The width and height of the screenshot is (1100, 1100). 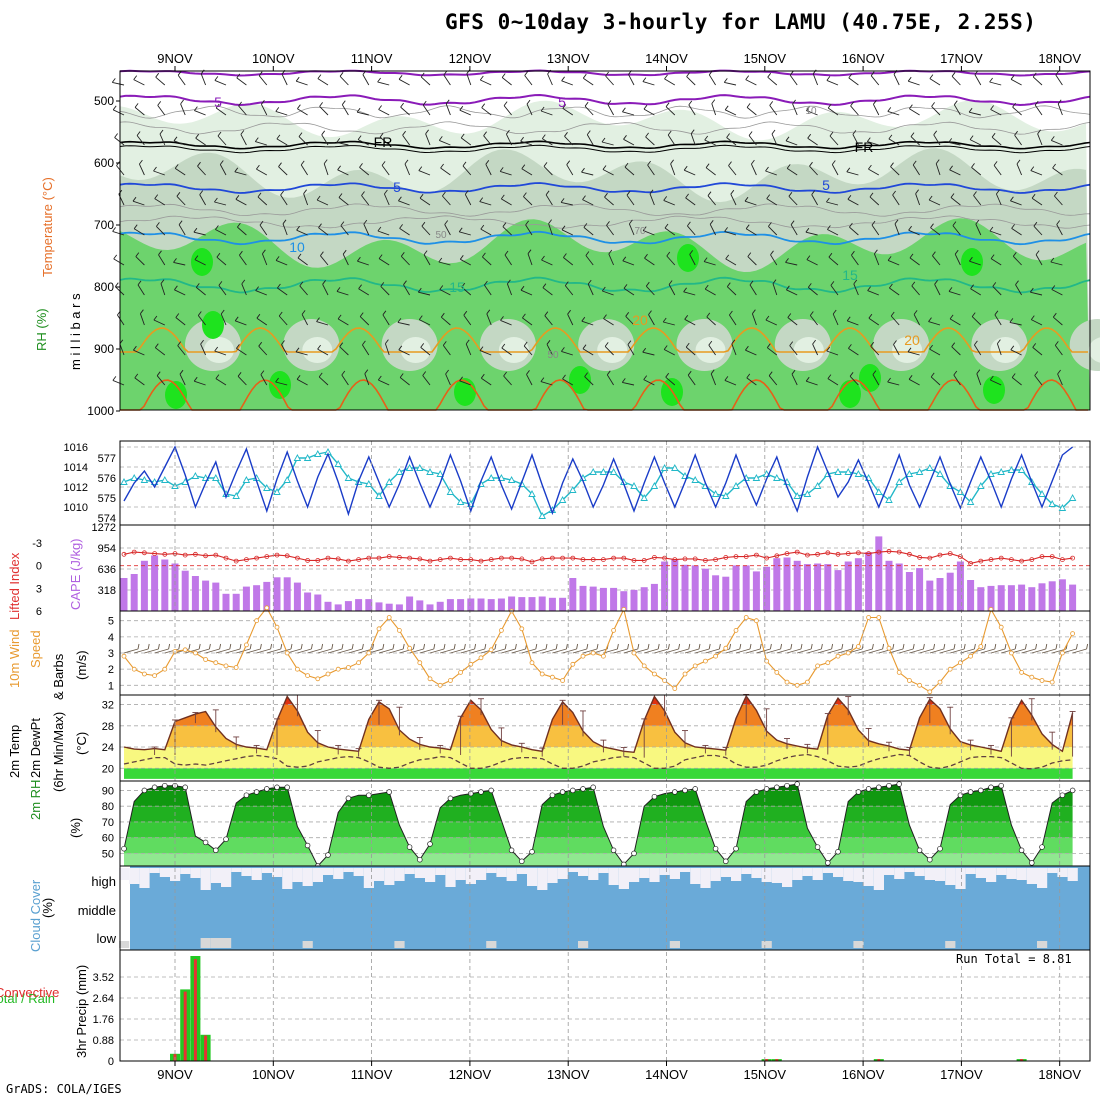 What do you see at coordinates (175, 58) in the screenshot?
I see `top-day-label: 9NOV` at bounding box center [175, 58].